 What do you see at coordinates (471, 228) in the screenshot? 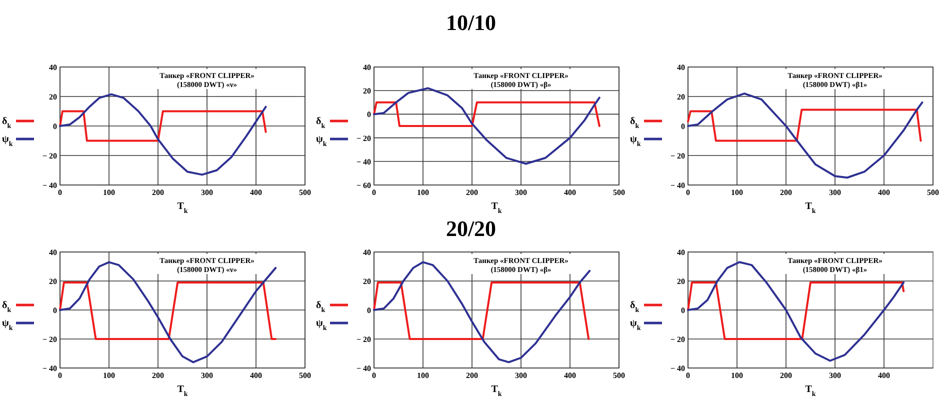
I see `chart-title: 20/20` at bounding box center [471, 228].